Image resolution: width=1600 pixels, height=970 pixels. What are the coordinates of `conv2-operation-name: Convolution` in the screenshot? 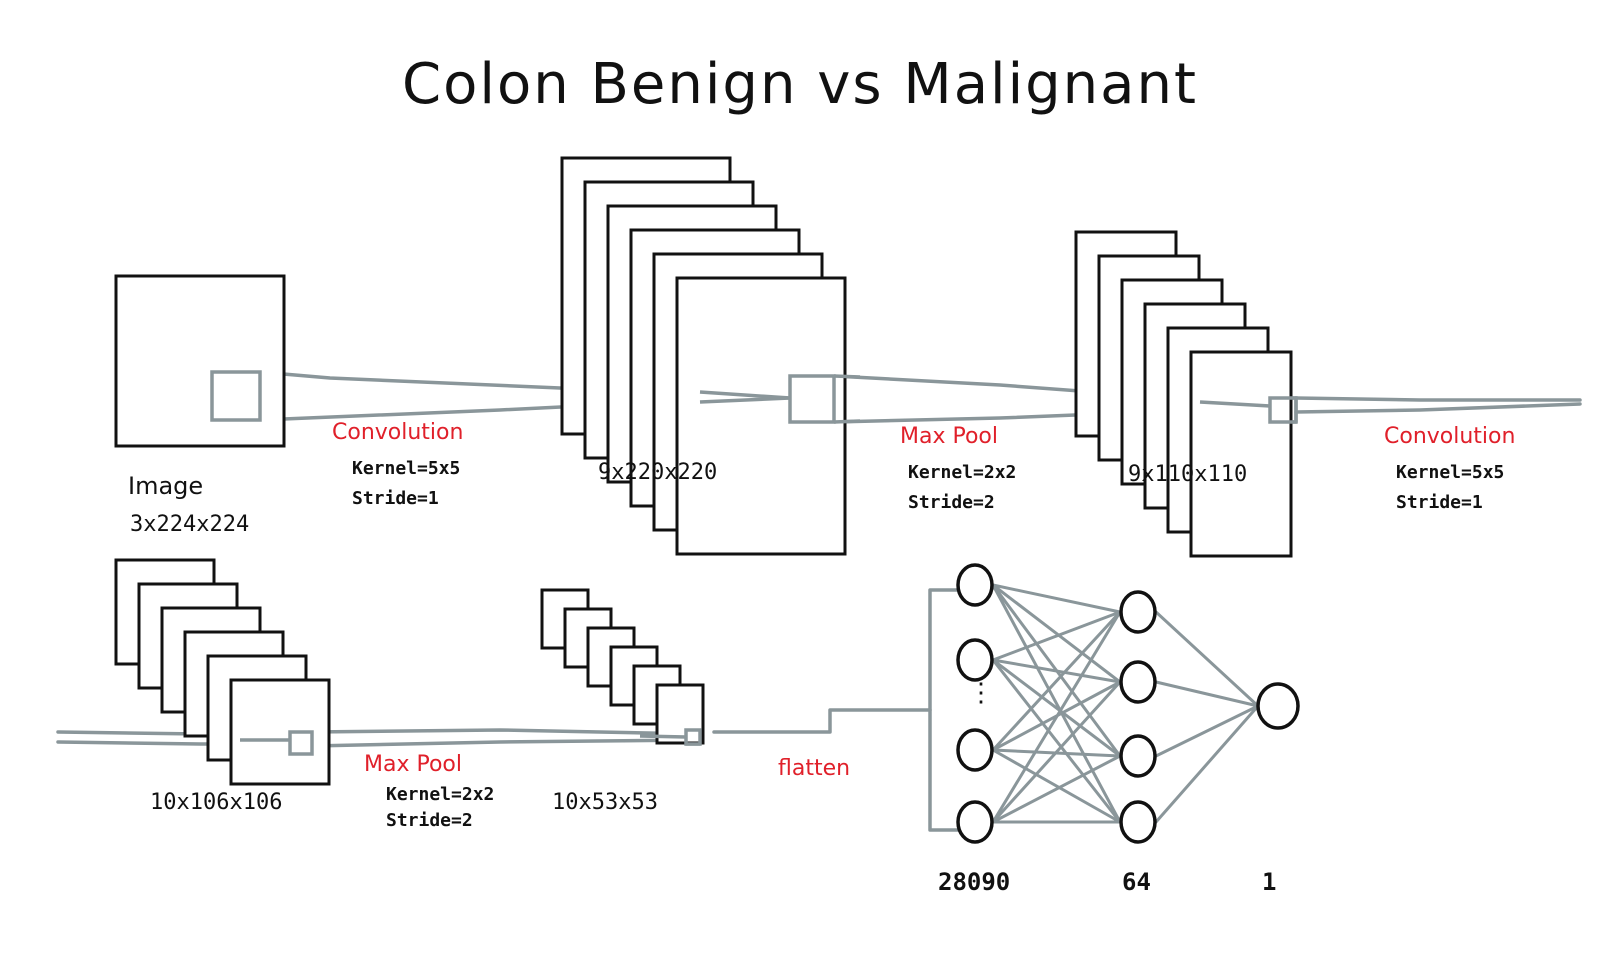 It's located at (1450, 436).